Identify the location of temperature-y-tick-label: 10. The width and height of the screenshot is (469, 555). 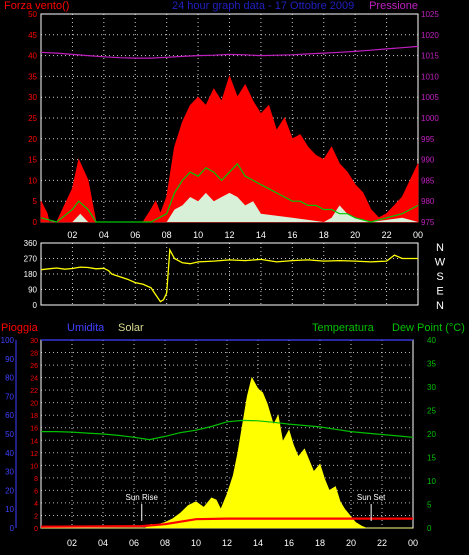
(431, 481).